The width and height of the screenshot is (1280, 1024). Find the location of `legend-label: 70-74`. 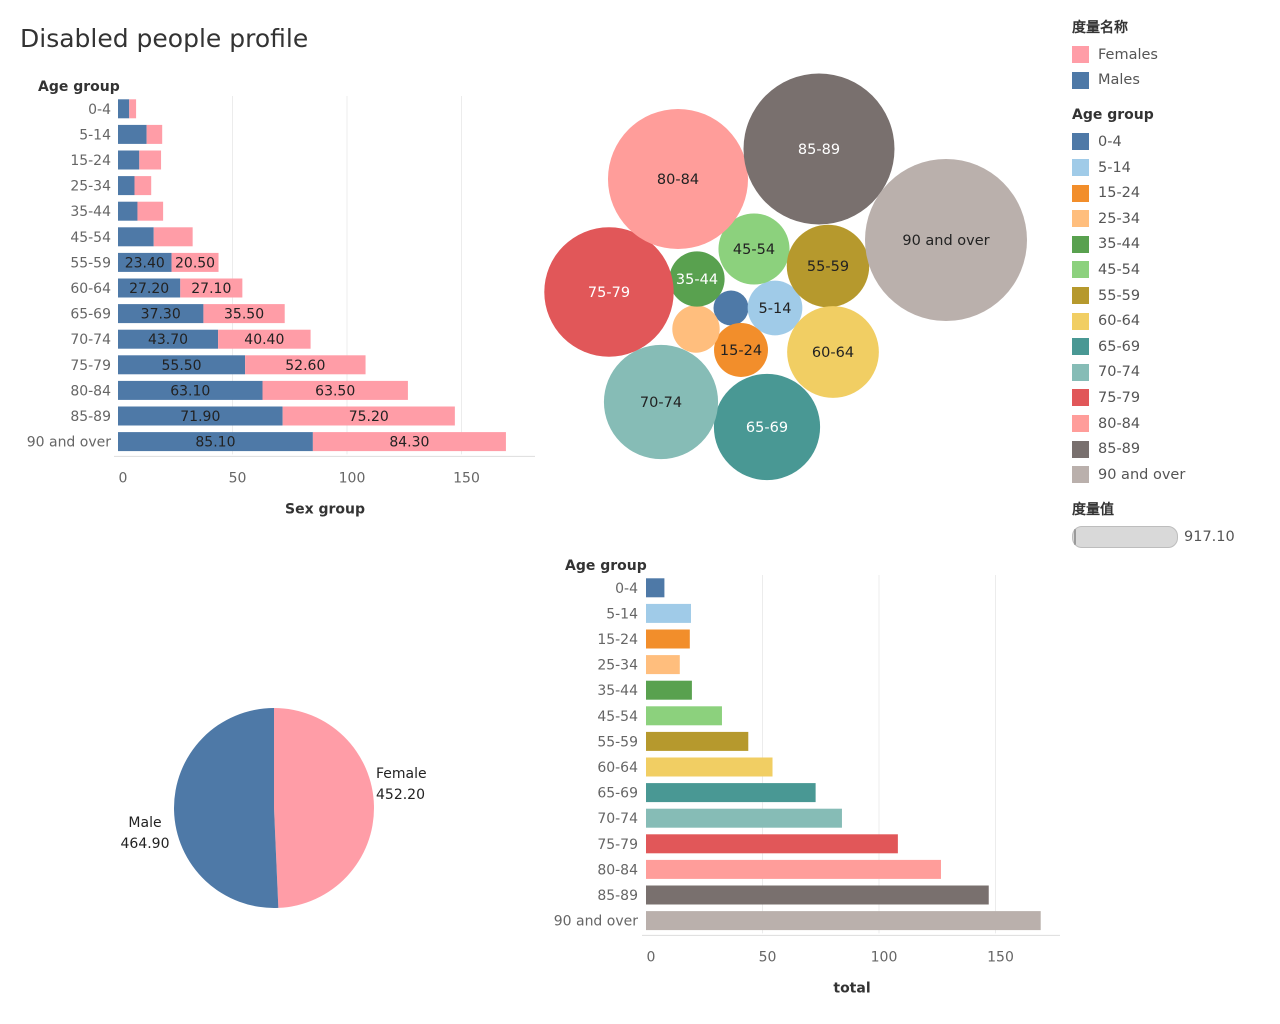

legend-label: 70-74 is located at coordinates (1119, 372).